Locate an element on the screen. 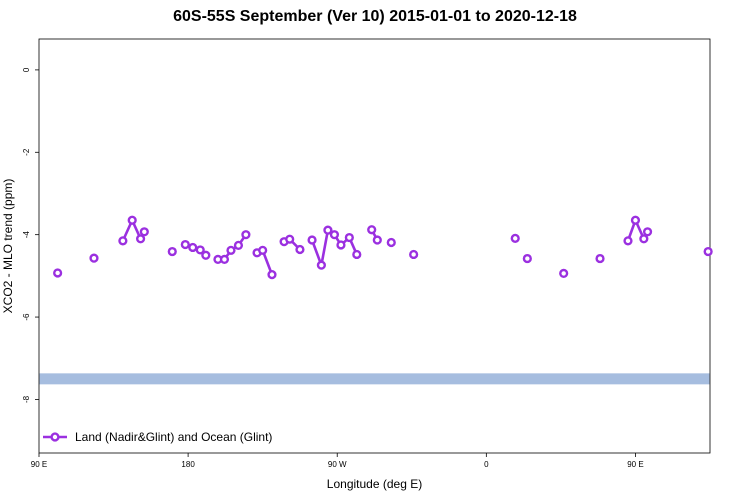  y-axis-label: XCO2 - MLO trend (ppm) is located at coordinates (8, 246).